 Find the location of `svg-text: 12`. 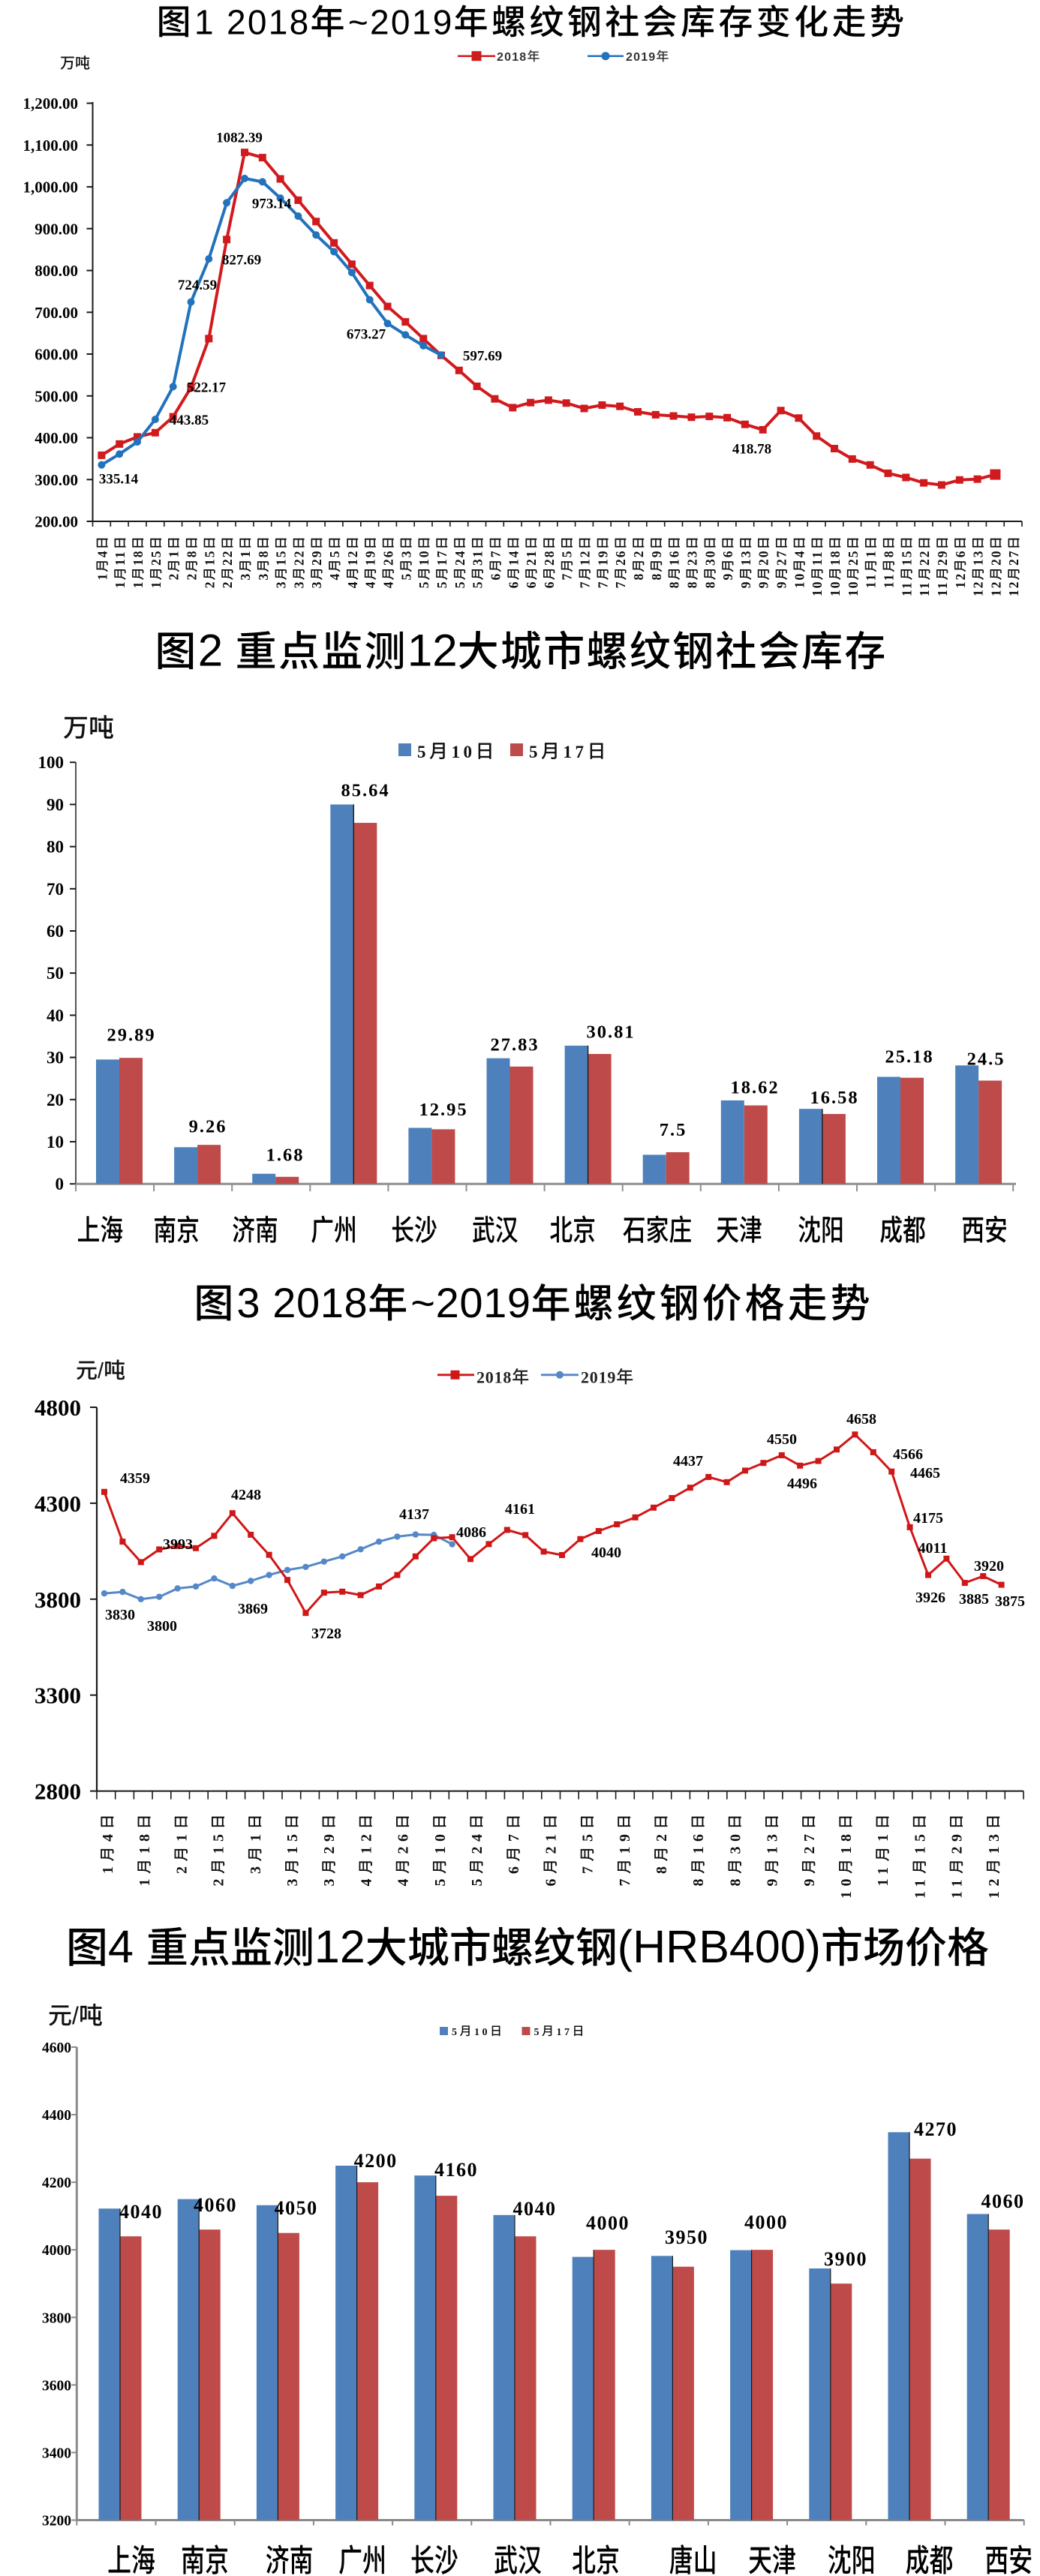

svg-text: 12 is located at coordinates (960, 580).